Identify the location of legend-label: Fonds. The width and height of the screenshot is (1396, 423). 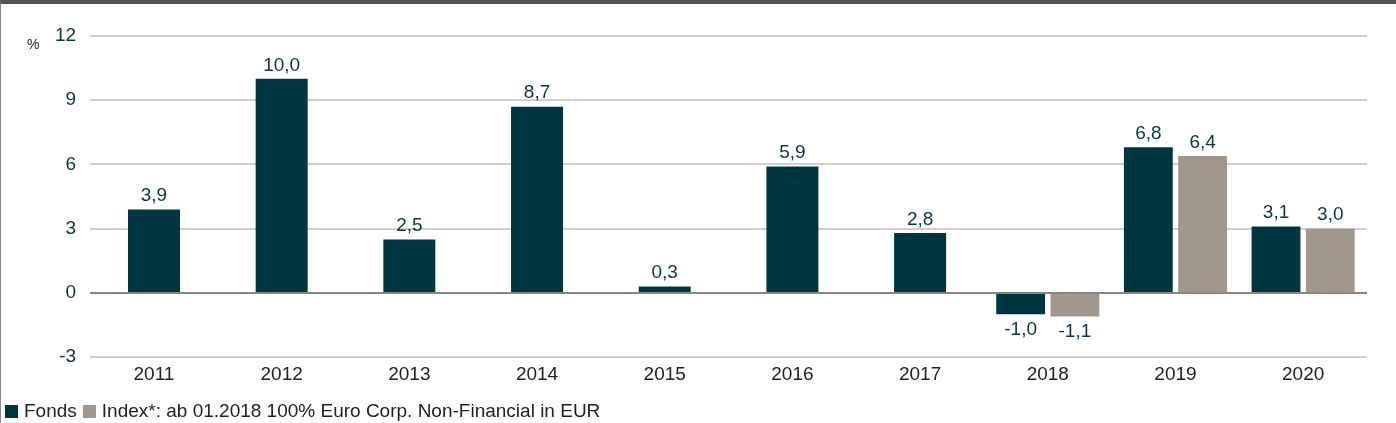
(50, 411).